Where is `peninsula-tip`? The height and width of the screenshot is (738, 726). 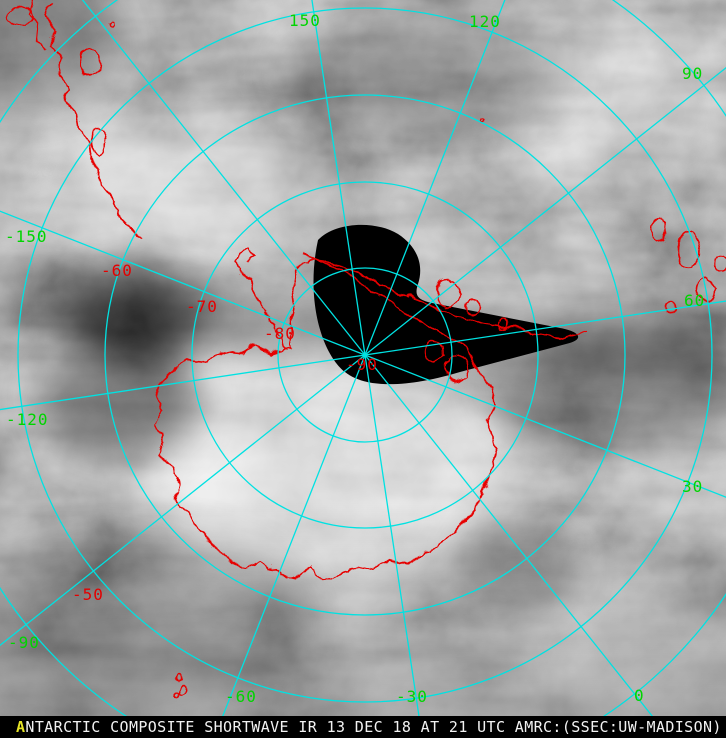 peninsula-tip is located at coordinates (246, 252).